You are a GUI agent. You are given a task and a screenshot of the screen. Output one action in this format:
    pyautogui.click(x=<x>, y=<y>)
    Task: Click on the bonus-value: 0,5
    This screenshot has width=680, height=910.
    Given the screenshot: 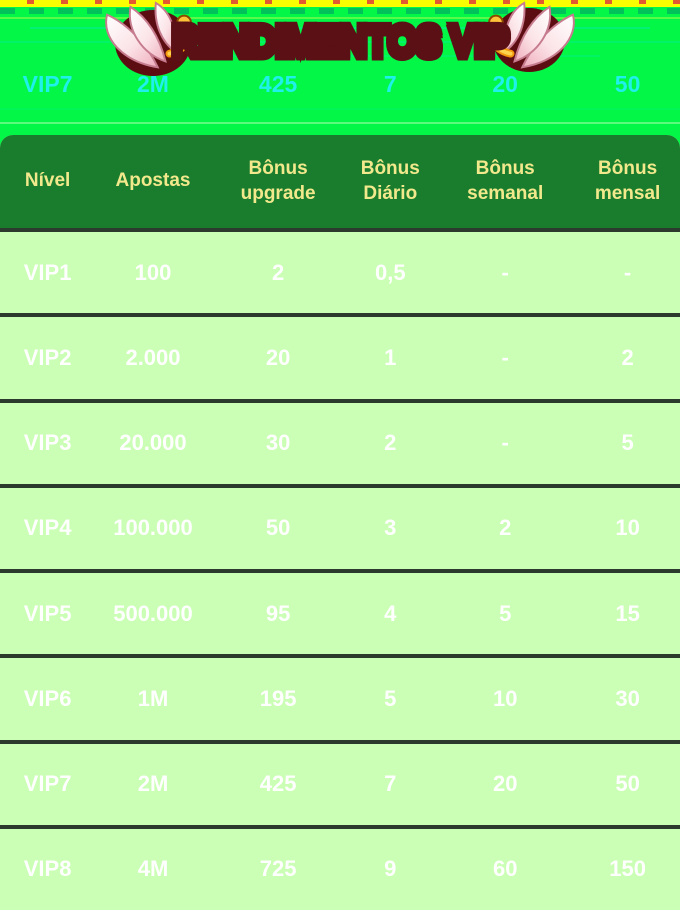 What is the action you would take?
    pyautogui.click(x=390, y=272)
    